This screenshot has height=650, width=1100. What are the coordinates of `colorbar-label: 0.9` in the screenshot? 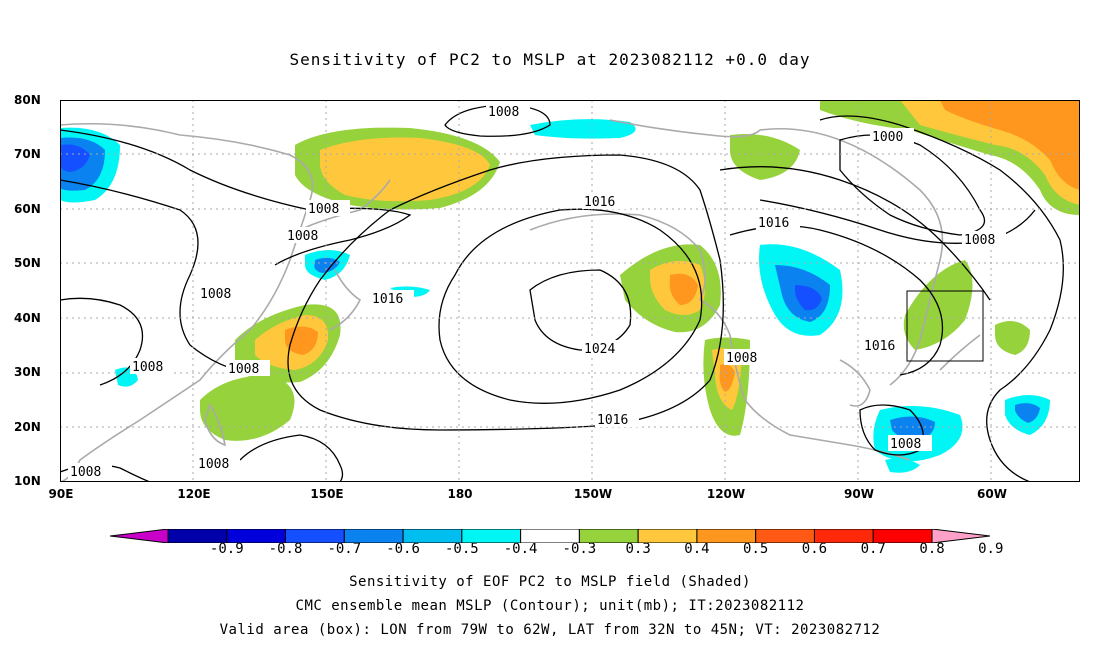 It's located at (991, 549).